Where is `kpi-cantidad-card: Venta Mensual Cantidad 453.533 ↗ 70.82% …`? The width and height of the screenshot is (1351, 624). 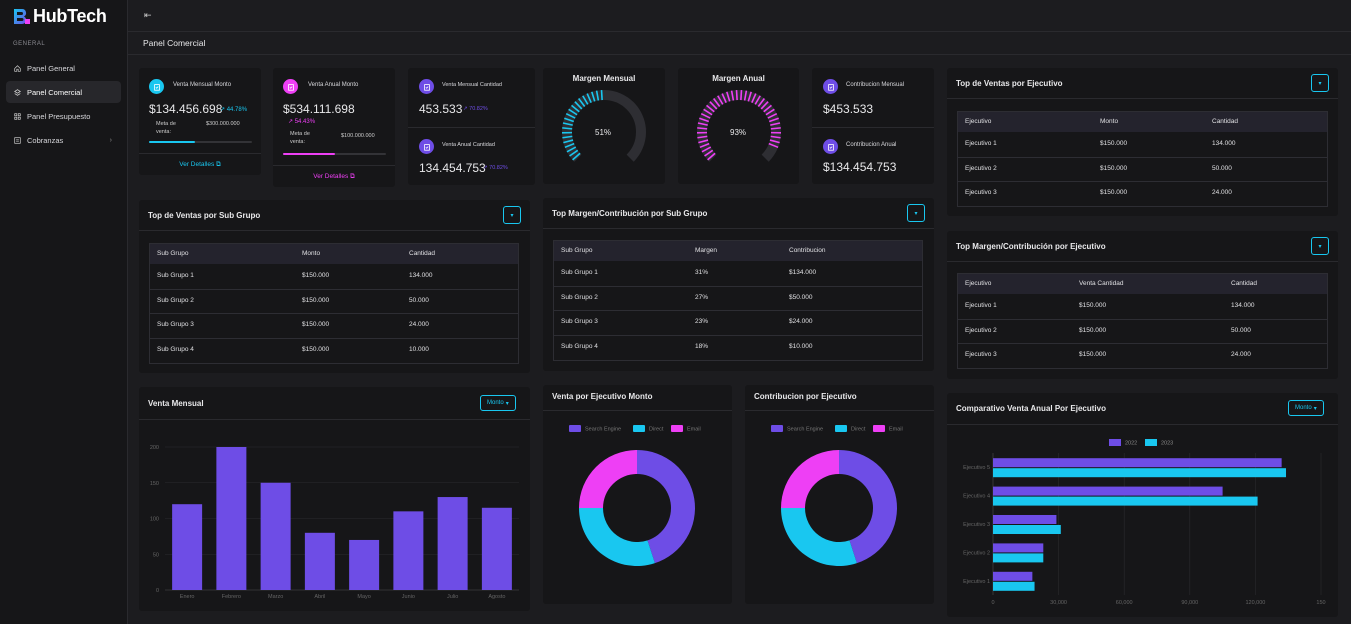
kpi-cantidad-card: Venta Mensual Cantidad 453.533 ↗ 70.82% … is located at coordinates (471, 126).